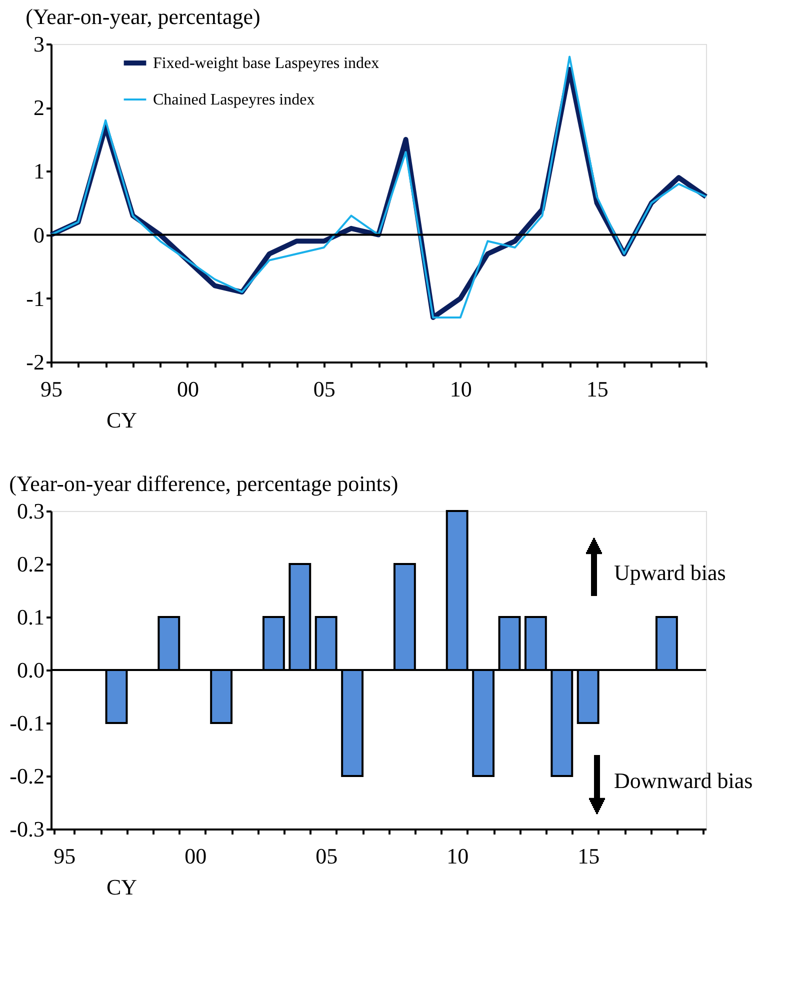  Describe the element at coordinates (203, 483) in the screenshot. I see `chart-title: (Year-on-year difference, percentage points)` at that location.